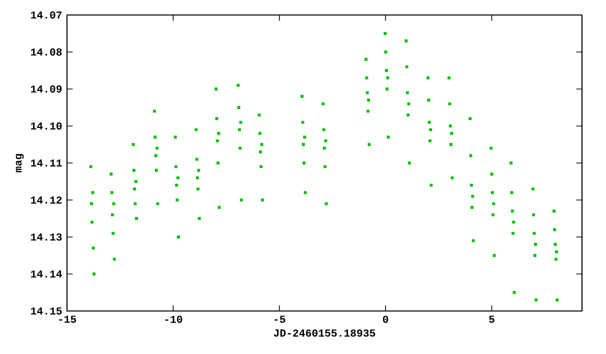 Image resolution: width=606 pixels, height=354 pixels. I want to click on y-tick-label: 14.07, so click(46, 15).